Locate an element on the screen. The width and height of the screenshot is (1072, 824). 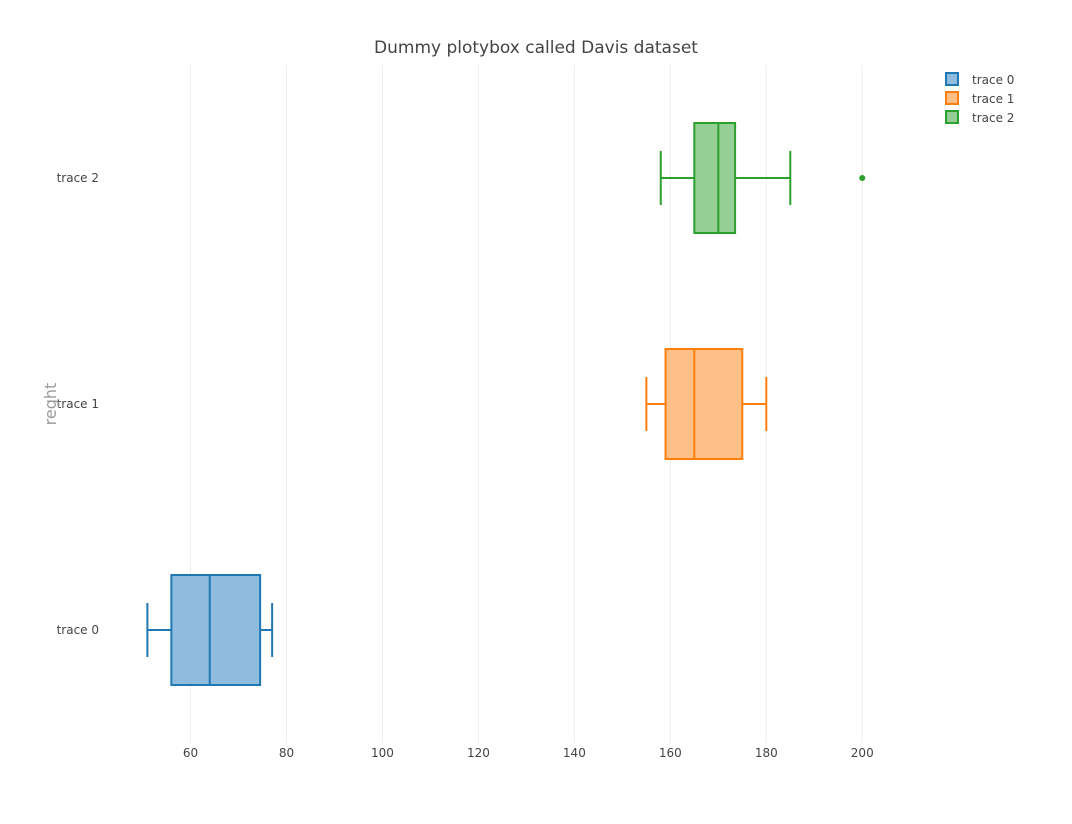
x-tick-label: 80 is located at coordinates (286, 753).